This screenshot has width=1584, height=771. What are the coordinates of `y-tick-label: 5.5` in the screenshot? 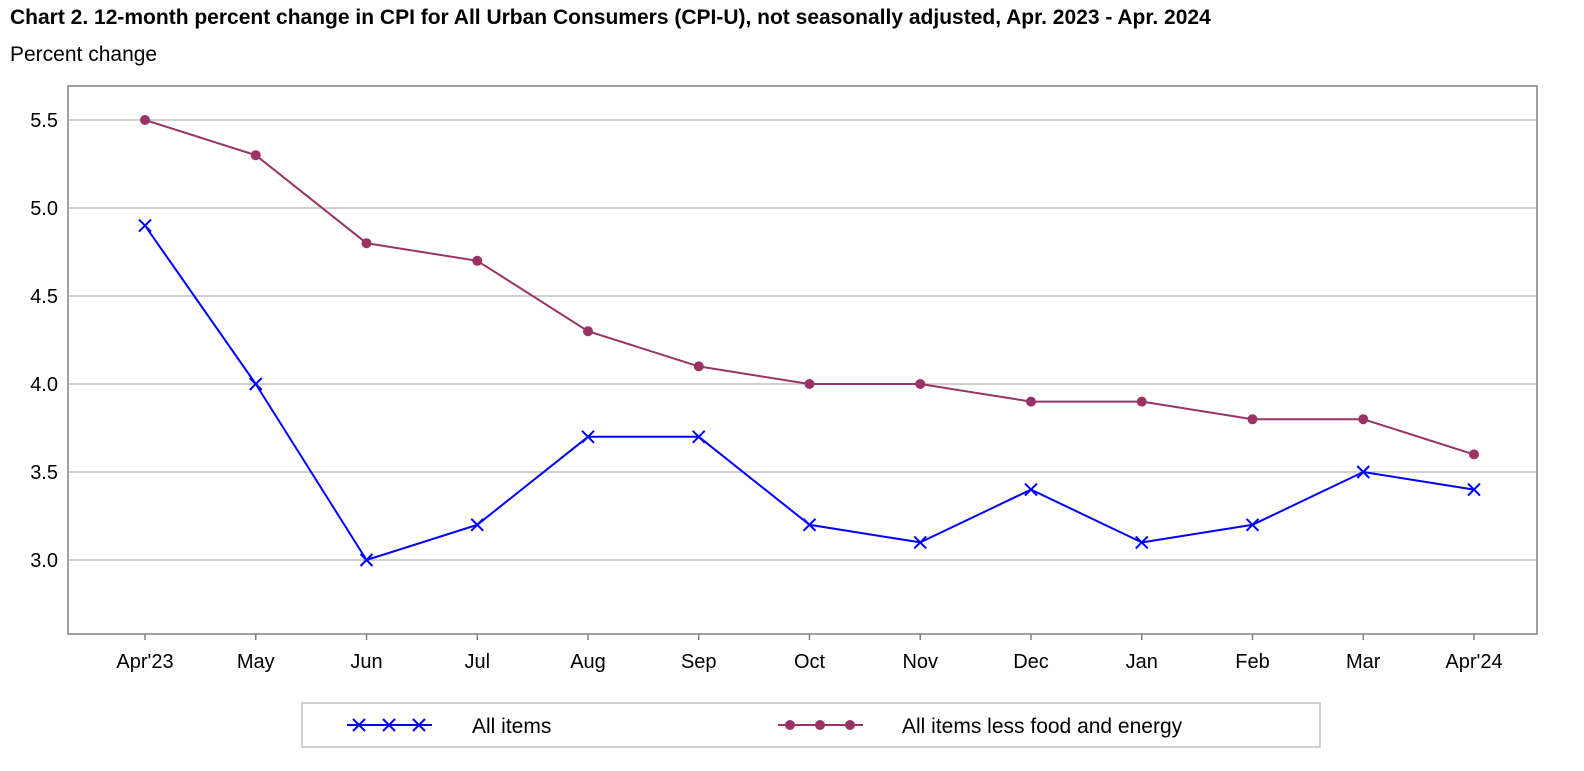 It's located at (44, 121).